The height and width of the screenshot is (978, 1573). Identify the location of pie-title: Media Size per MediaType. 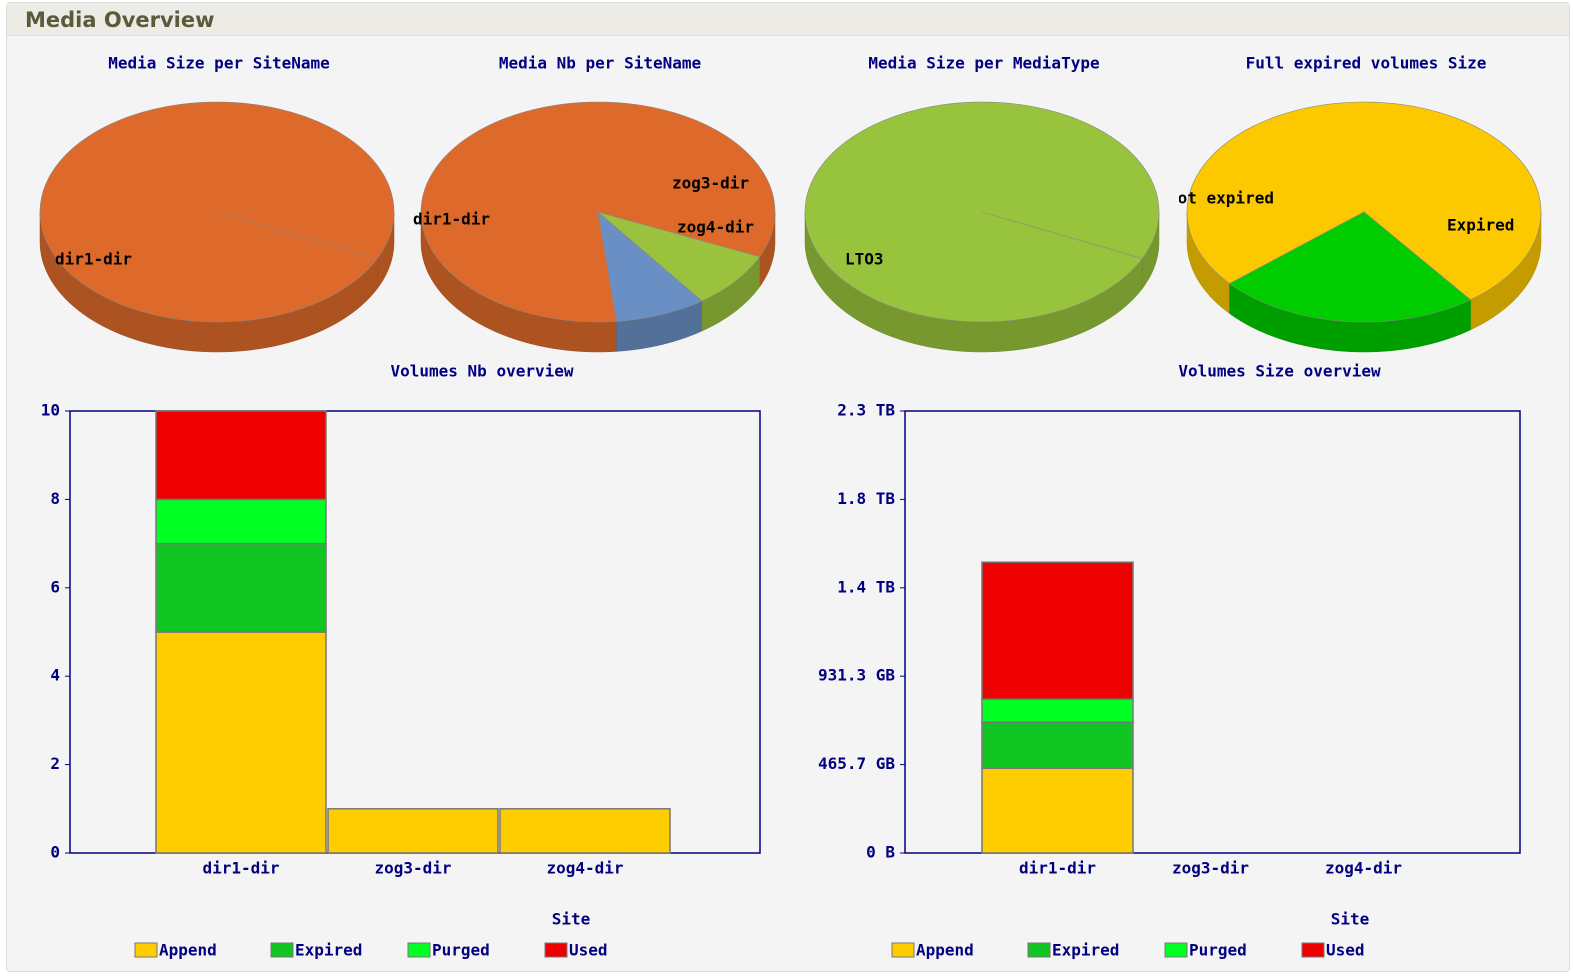
(983, 63).